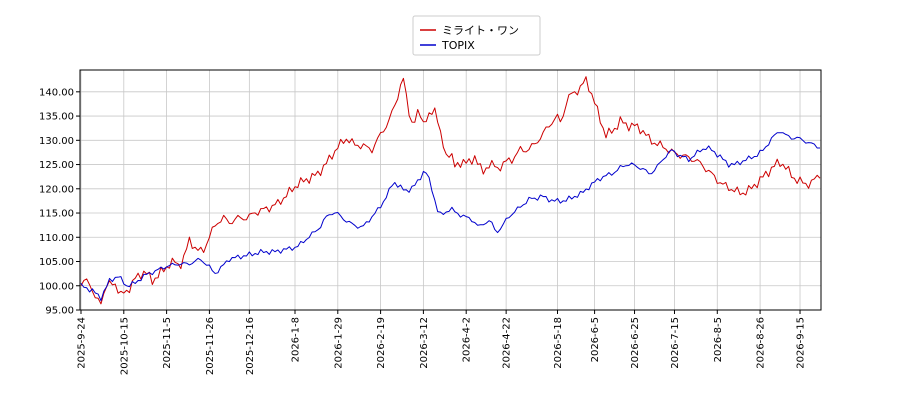 This screenshot has height=400, width=900. Describe the element at coordinates (56, 141) in the screenshot. I see `y-tick-label: 130.00` at that location.